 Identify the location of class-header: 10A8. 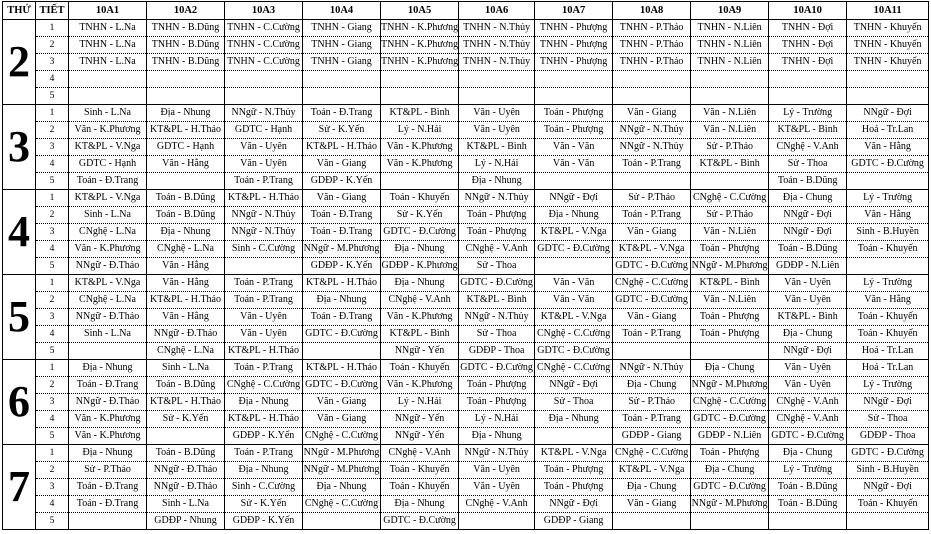
(652, 10).